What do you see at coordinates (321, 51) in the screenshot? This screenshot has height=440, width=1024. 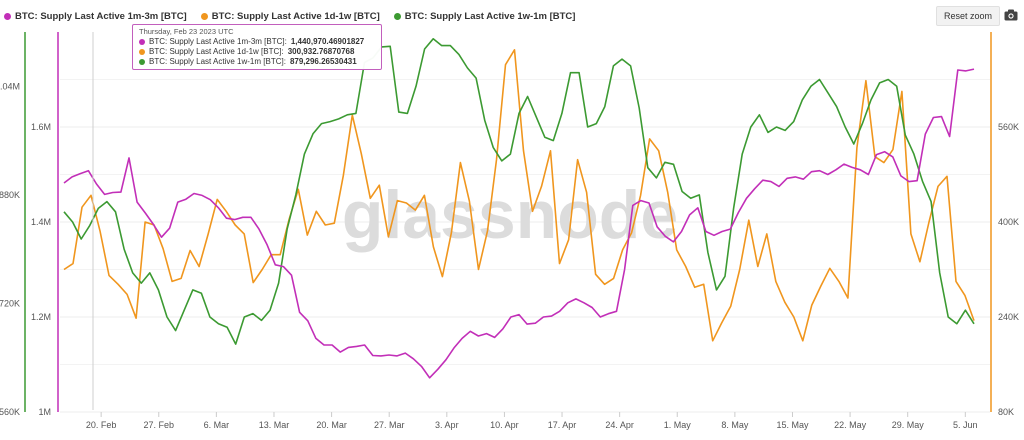 I see `tooltip-value: 300,932.76870768` at bounding box center [321, 51].